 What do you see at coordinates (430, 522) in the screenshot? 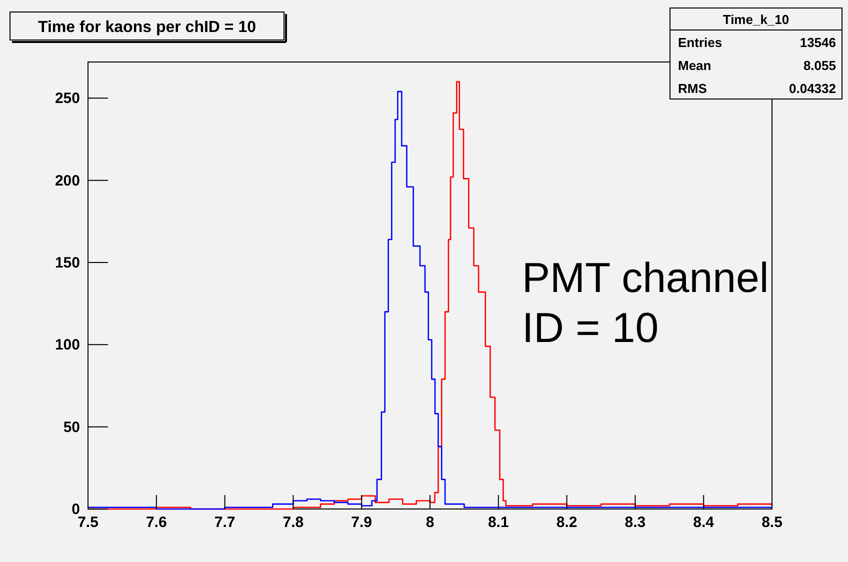
I see `x-tick-label: 8` at bounding box center [430, 522].